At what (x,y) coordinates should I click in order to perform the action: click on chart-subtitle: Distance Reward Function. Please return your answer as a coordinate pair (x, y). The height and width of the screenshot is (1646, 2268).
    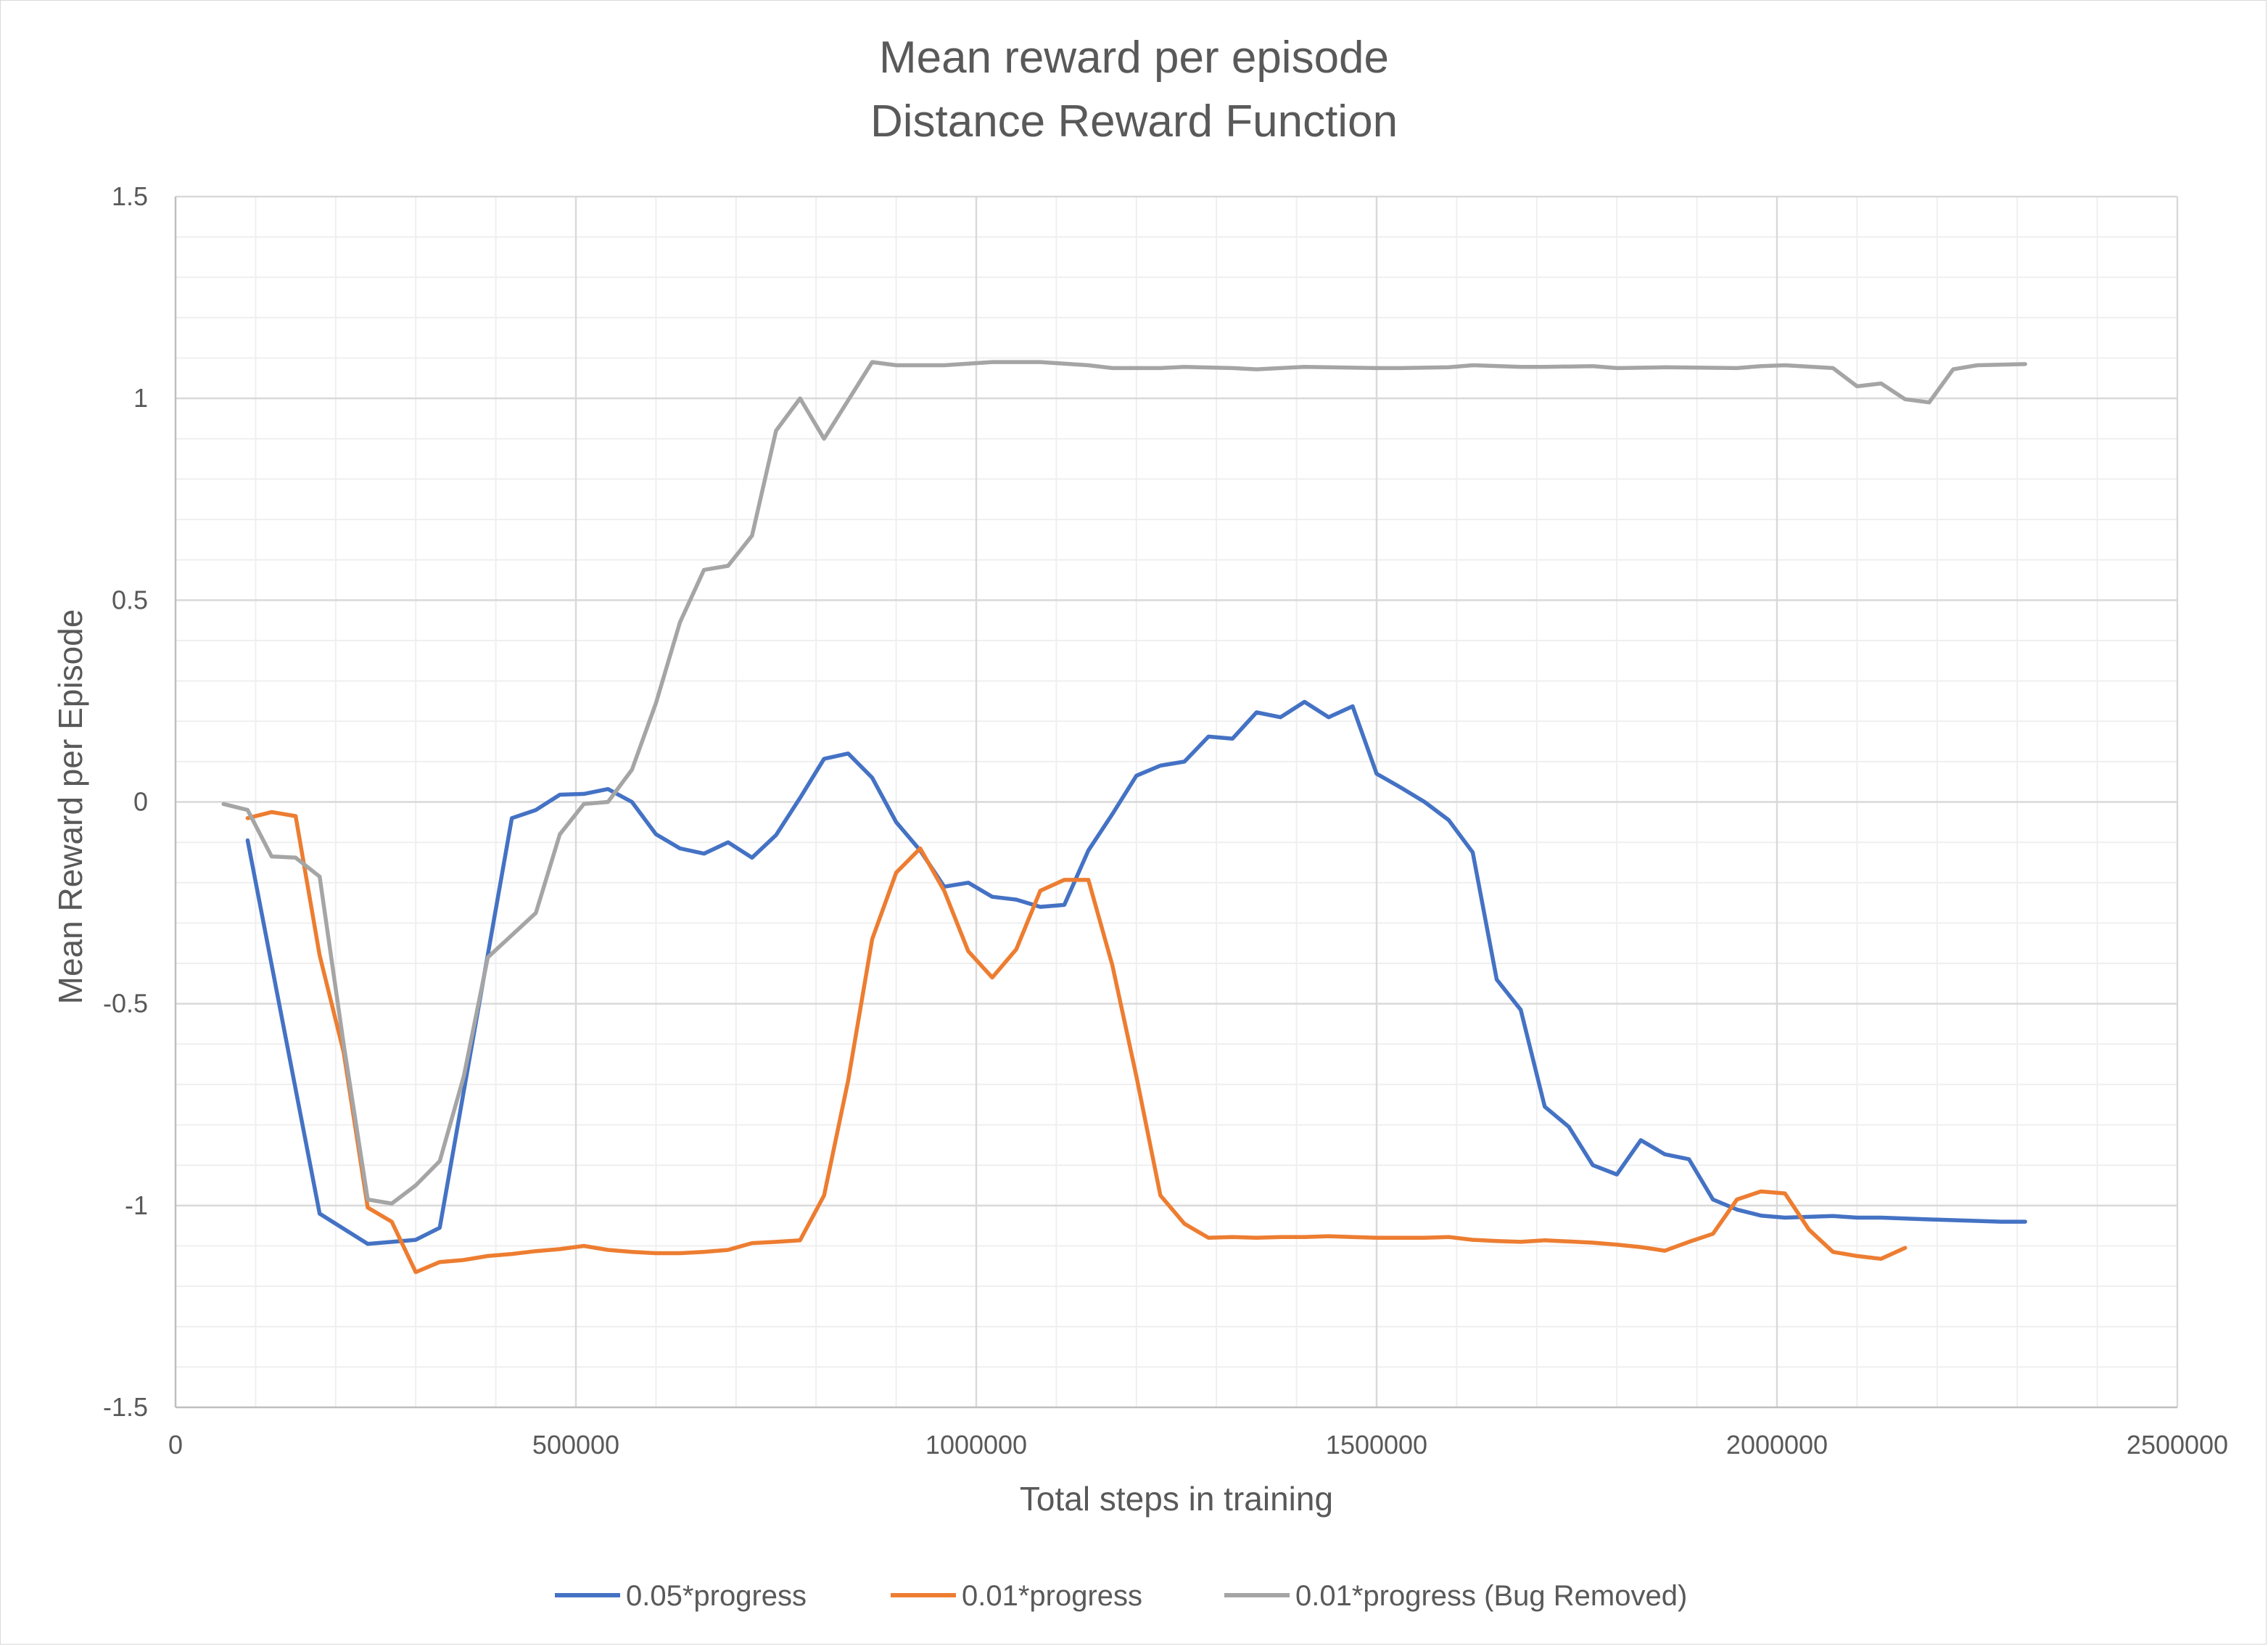
    Looking at the image, I should click on (1134, 121).